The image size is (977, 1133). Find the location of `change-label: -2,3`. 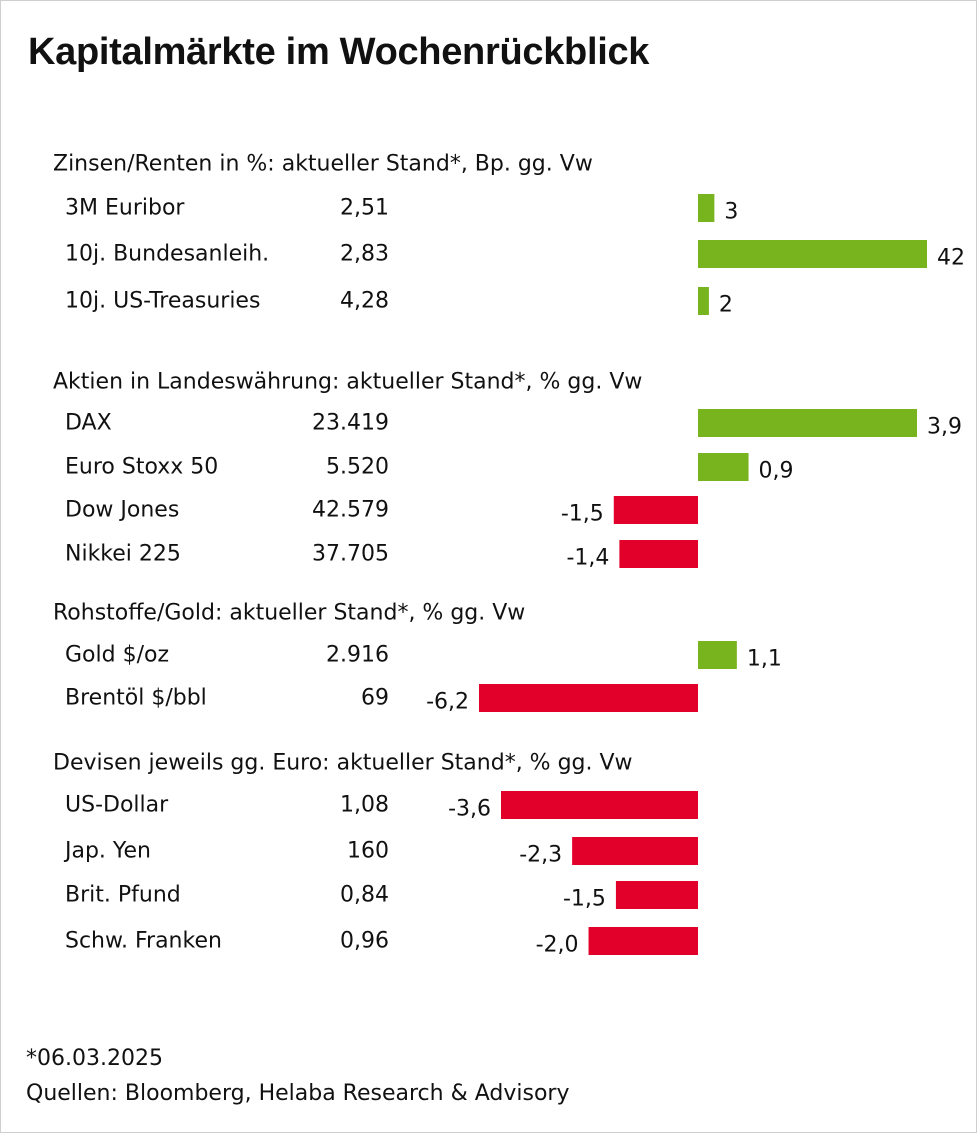

change-label: -2,3 is located at coordinates (540, 855).